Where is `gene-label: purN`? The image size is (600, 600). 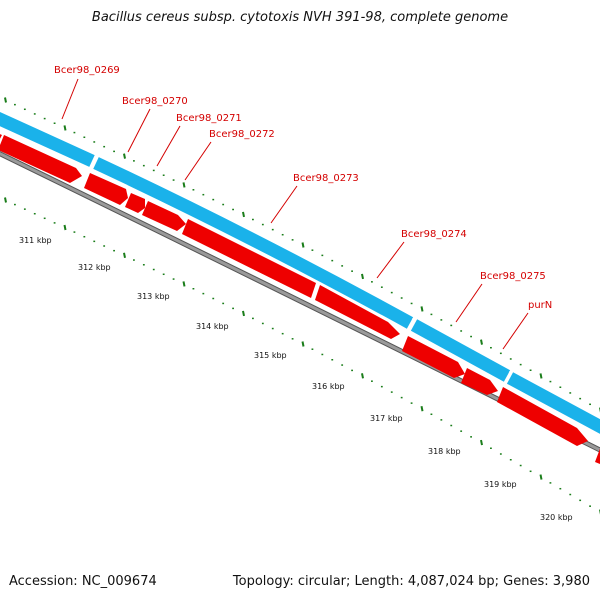
gene-label: purN is located at coordinates (540, 305).